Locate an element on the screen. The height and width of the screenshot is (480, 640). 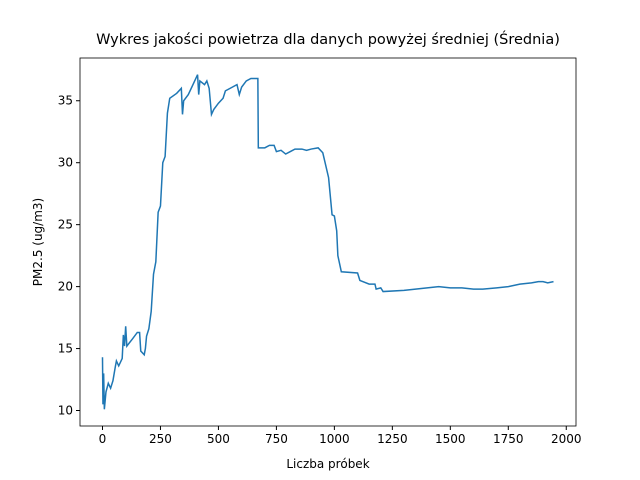
y-tick-label: 25 is located at coordinates (65, 225).